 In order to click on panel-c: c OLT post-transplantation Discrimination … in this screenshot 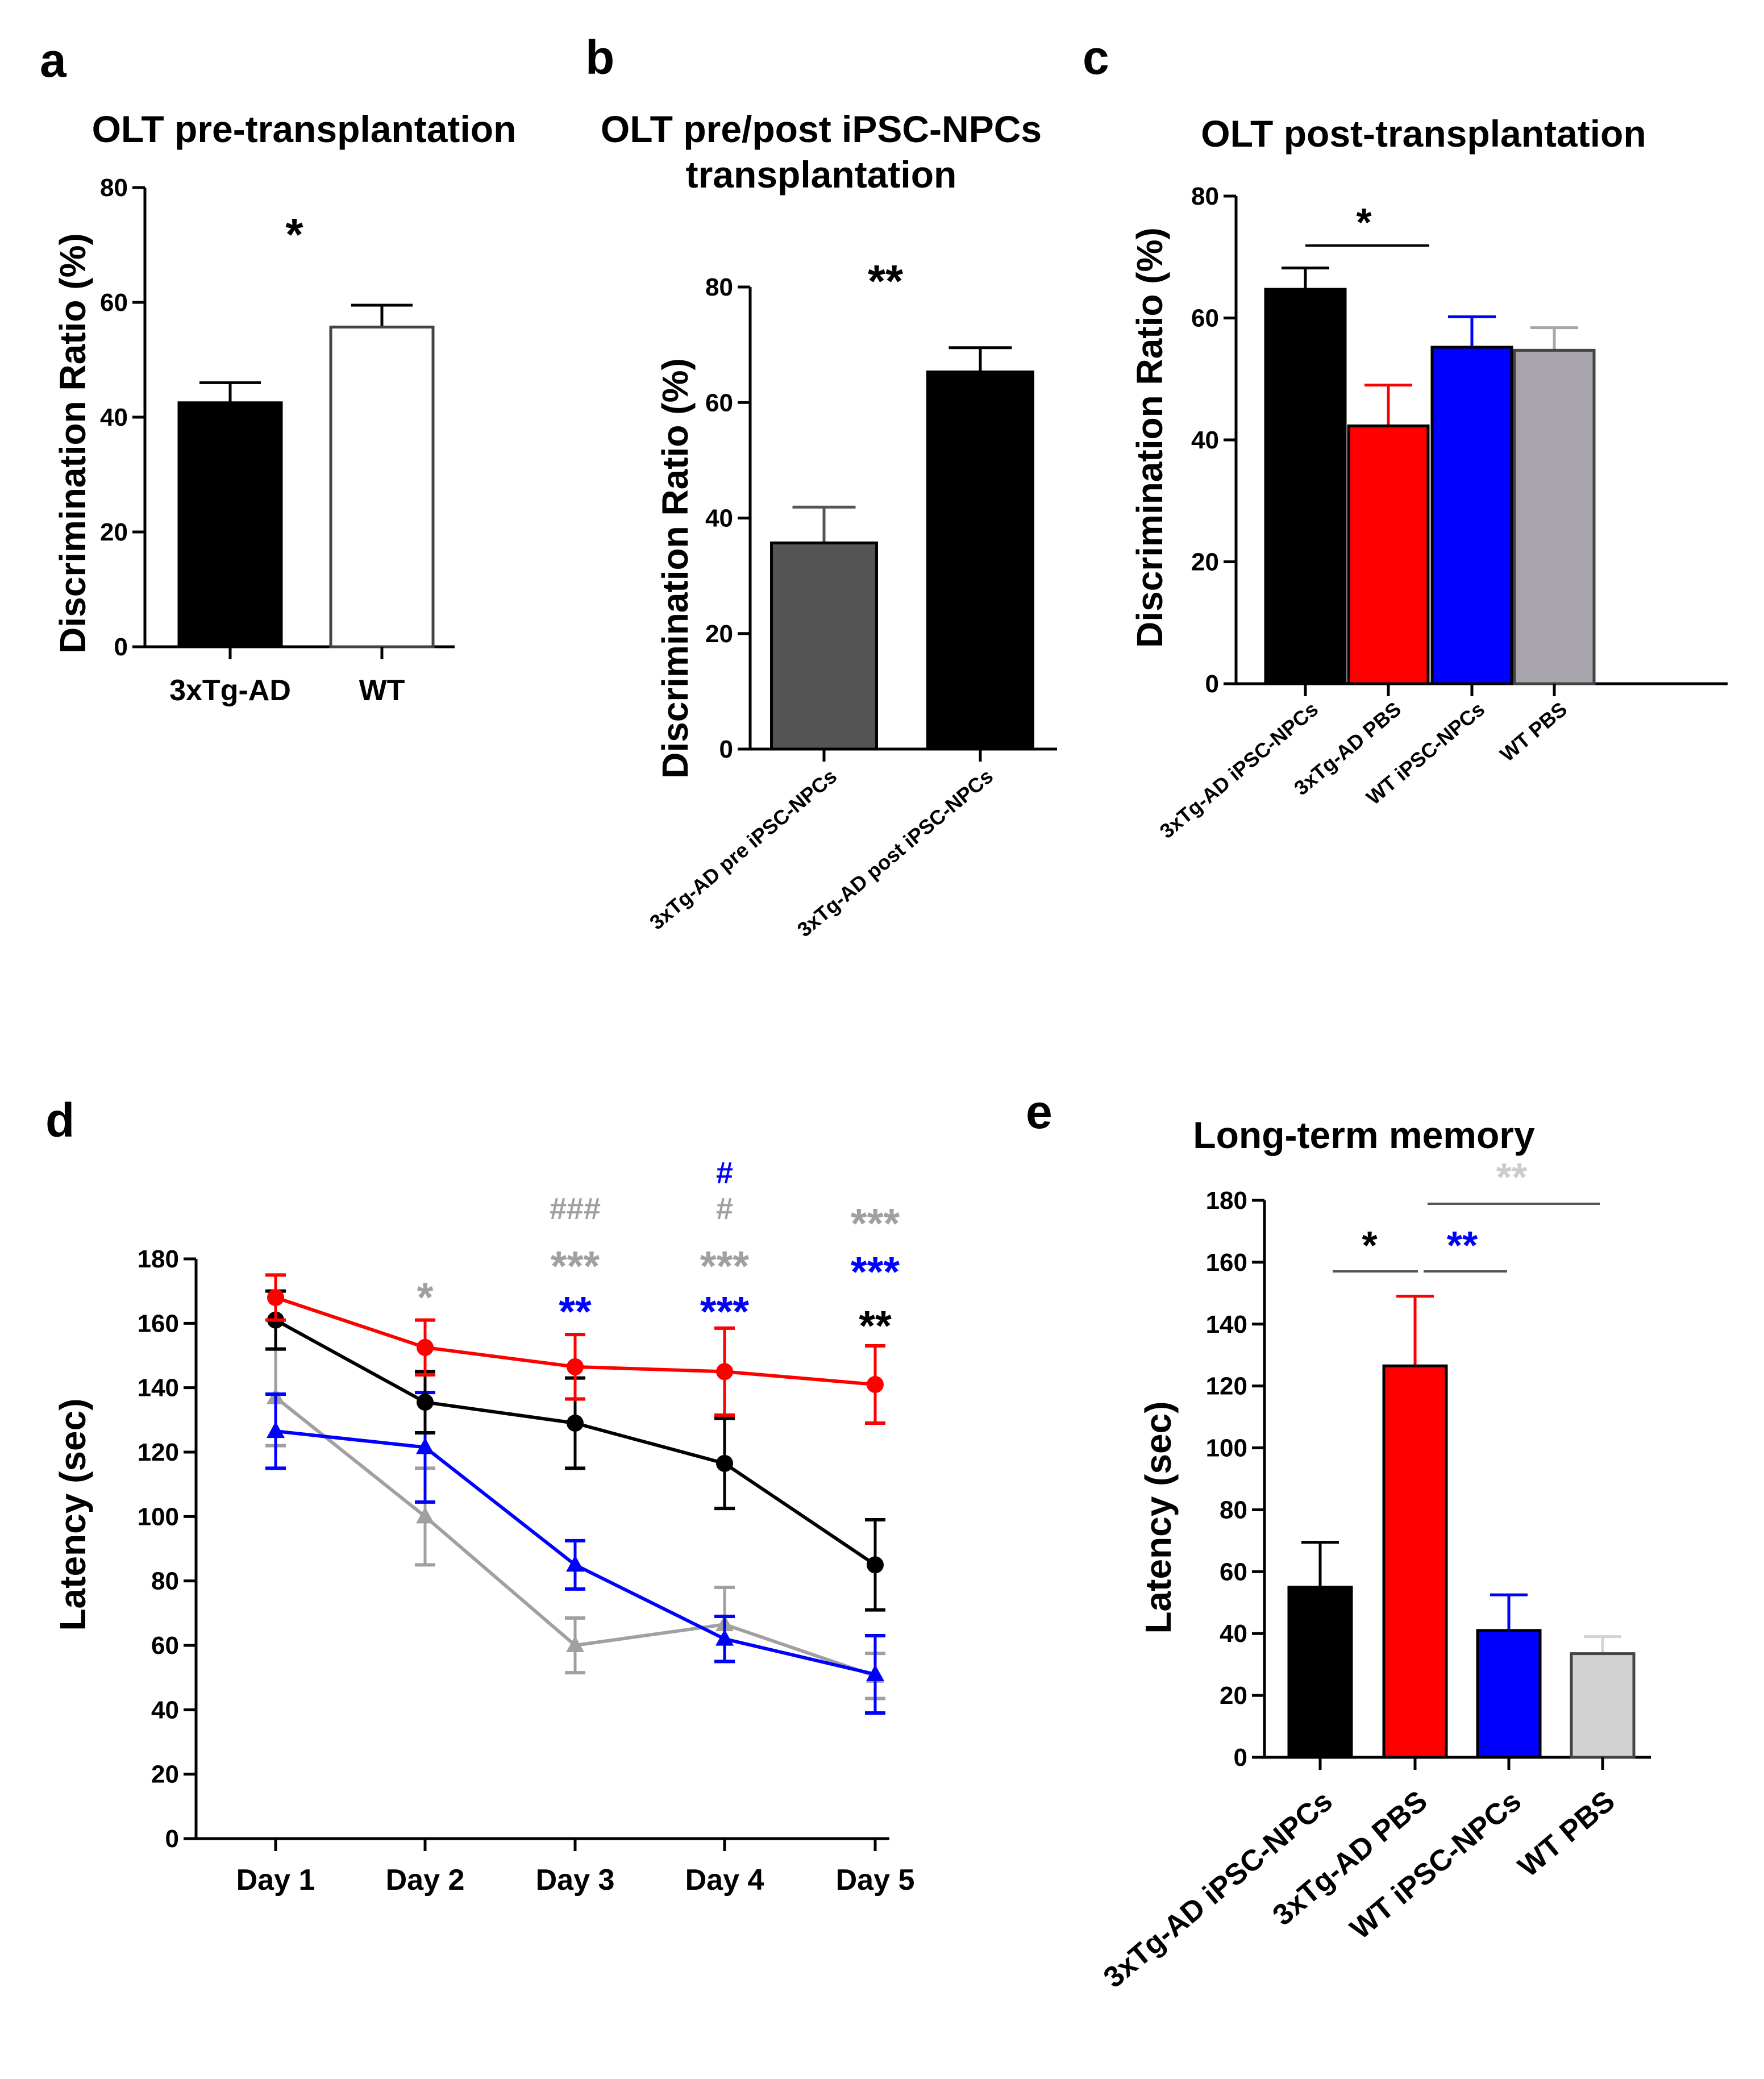, I will do `click(1405, 437)`.